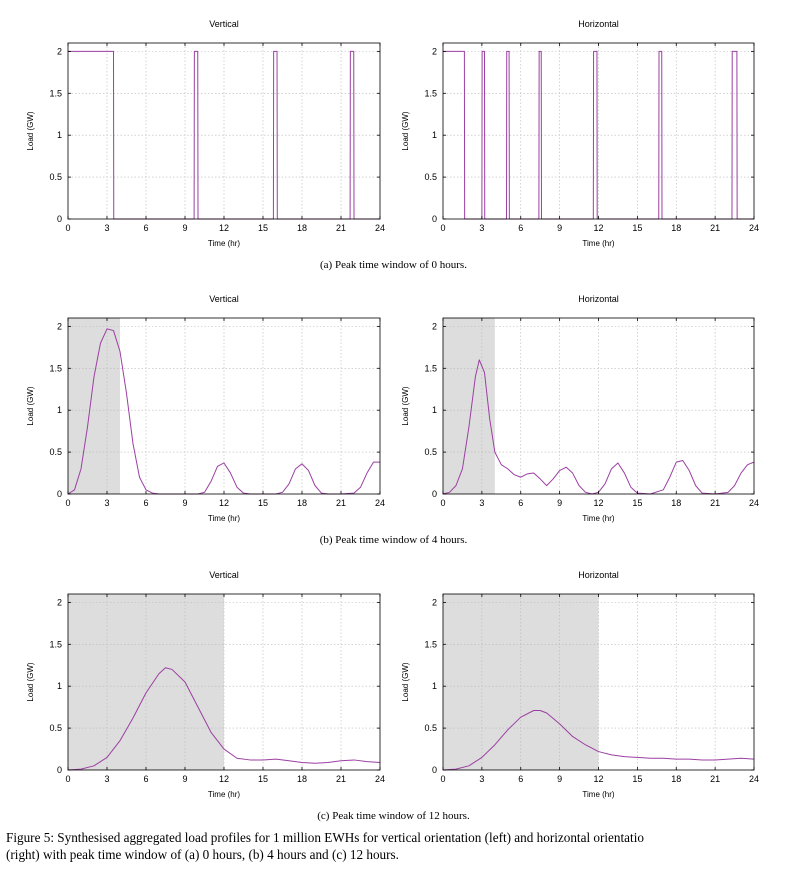 This screenshot has width=787, height=874. What do you see at coordinates (393, 816) in the screenshot?
I see `subcaption-c: (c) Peak time window of 12 hours.` at bounding box center [393, 816].